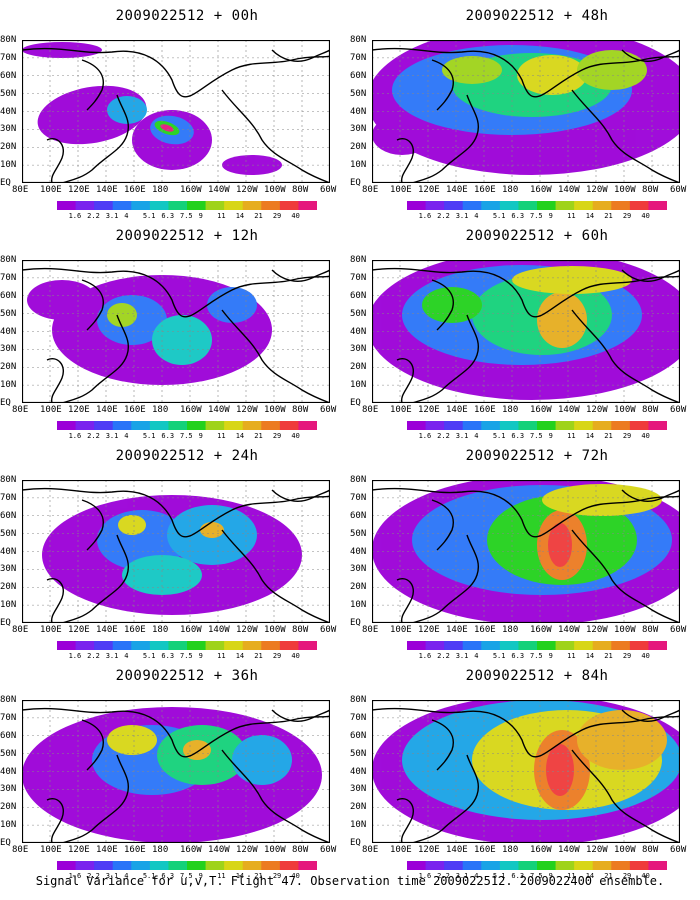  I want to click on lat-label: 80N, so click(358, 40).